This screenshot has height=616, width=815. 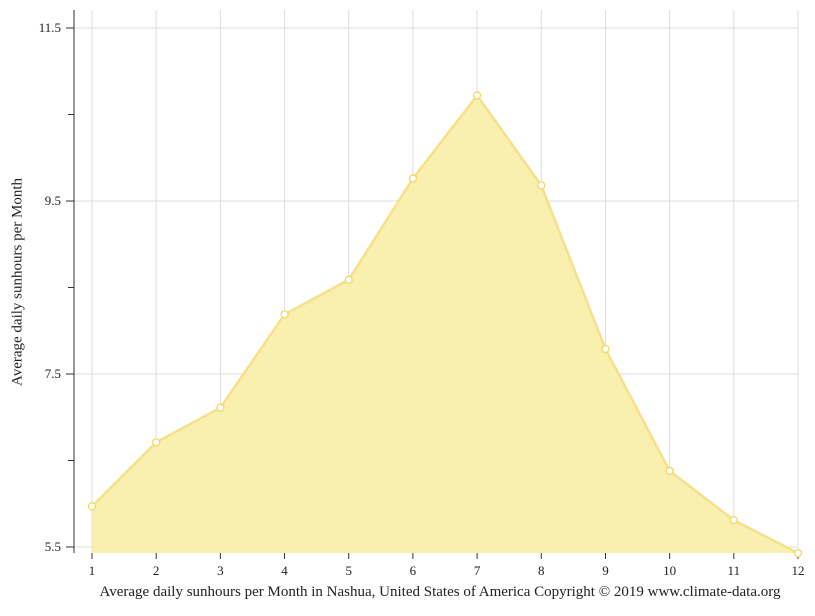 I want to click on x-tick-label: 7, so click(x=477, y=570).